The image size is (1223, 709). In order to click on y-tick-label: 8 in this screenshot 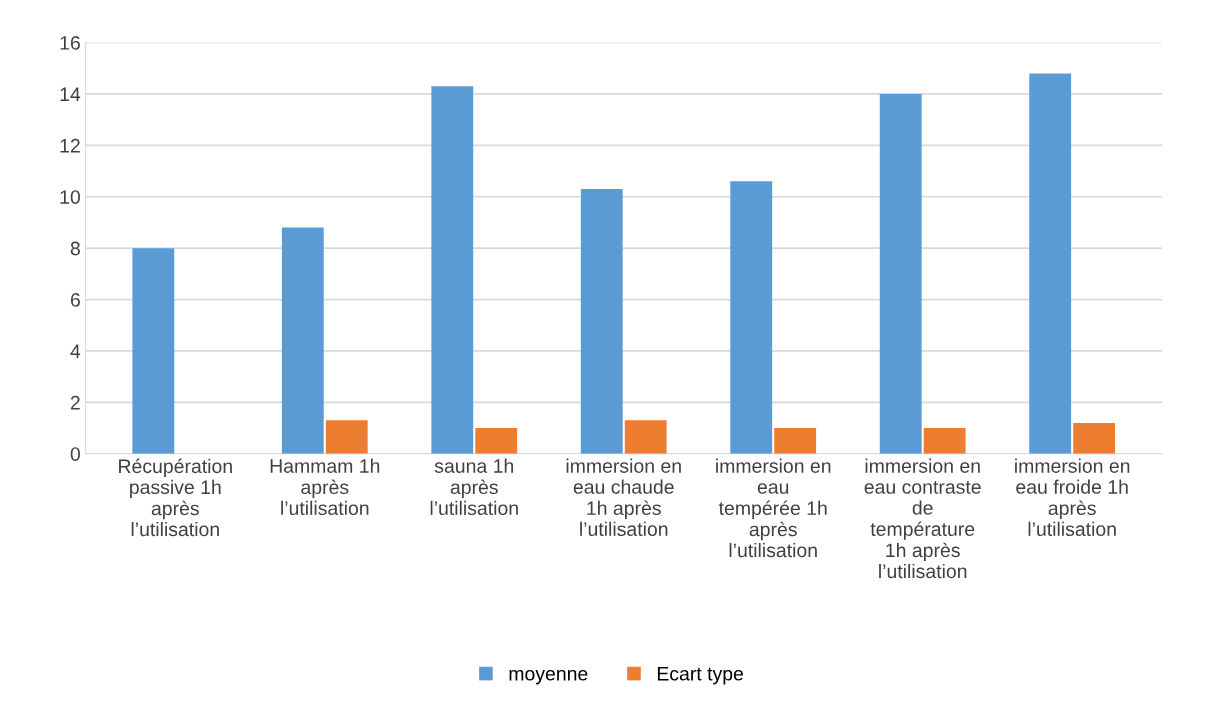, I will do `click(75, 248)`.